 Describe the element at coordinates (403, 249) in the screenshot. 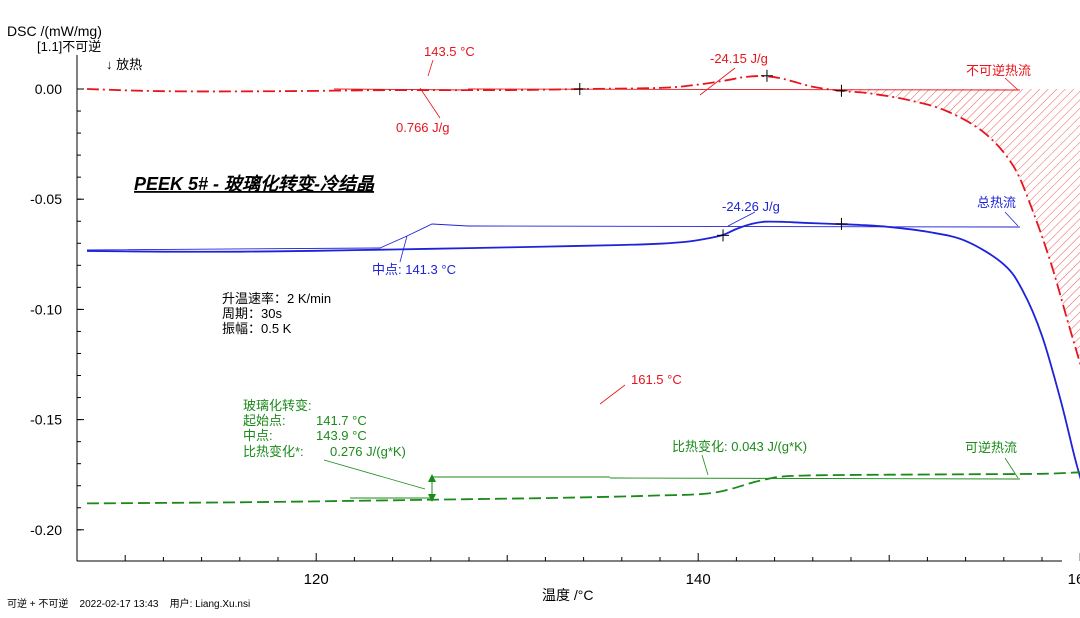

I see `leader-midpoint` at that location.